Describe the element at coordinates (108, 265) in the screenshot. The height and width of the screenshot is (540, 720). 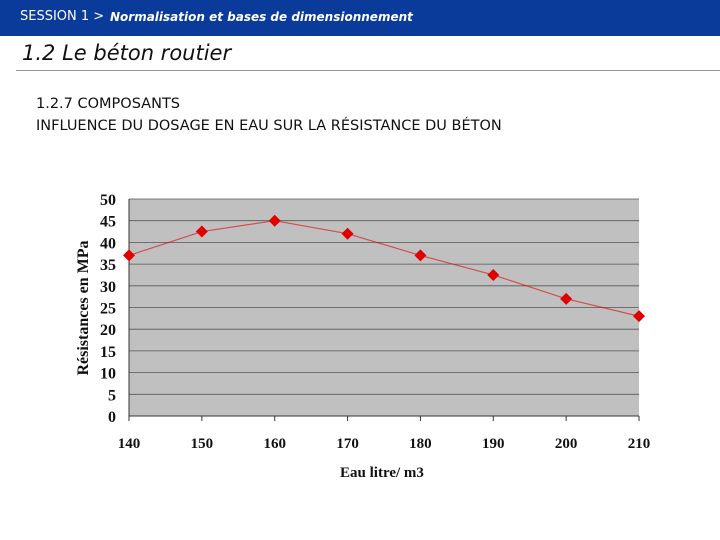
I see `y-tick-label: 35` at that location.